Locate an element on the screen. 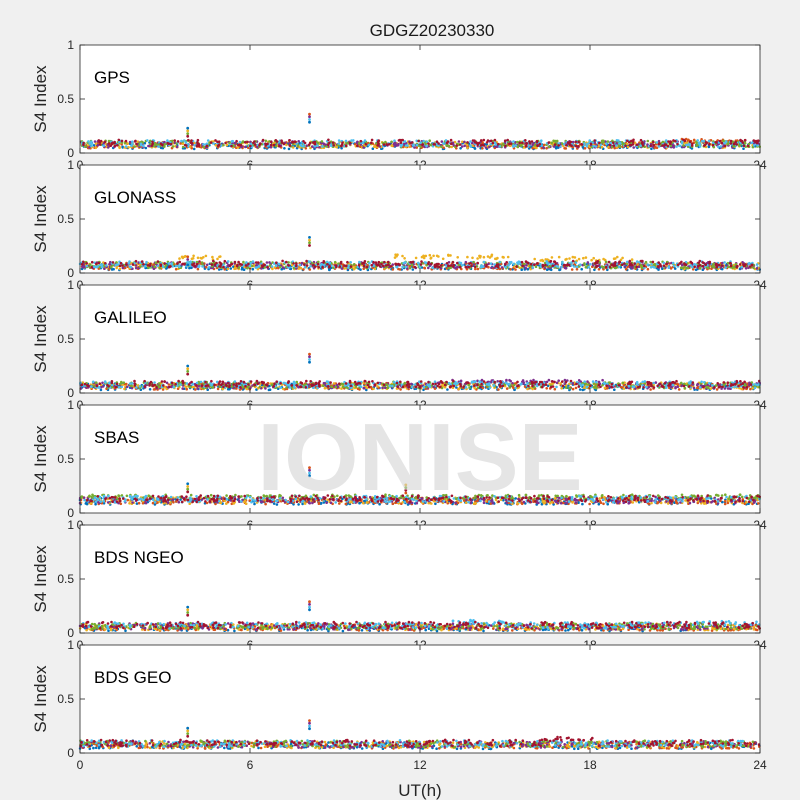 This screenshot has height=800, width=800. axes-background is located at coordinates (420, 339).